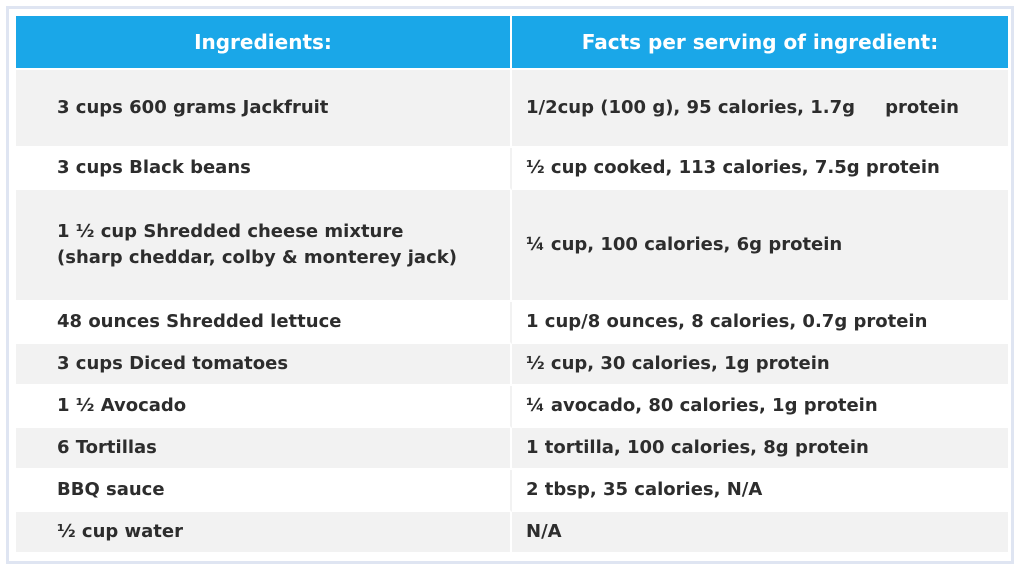 Image resolution: width=1024 pixels, height=574 pixels. What do you see at coordinates (264, 109) in the screenshot?
I see `ingredient-cell: 3 cups 600 grams Jackfruit` at bounding box center [264, 109].